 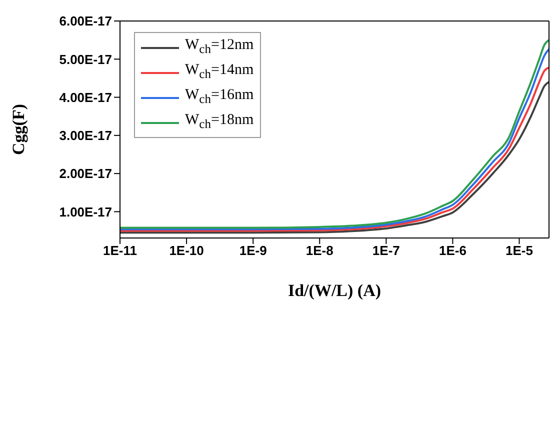 I want to click on x-tick-label: 1E-7, so click(x=386, y=250).